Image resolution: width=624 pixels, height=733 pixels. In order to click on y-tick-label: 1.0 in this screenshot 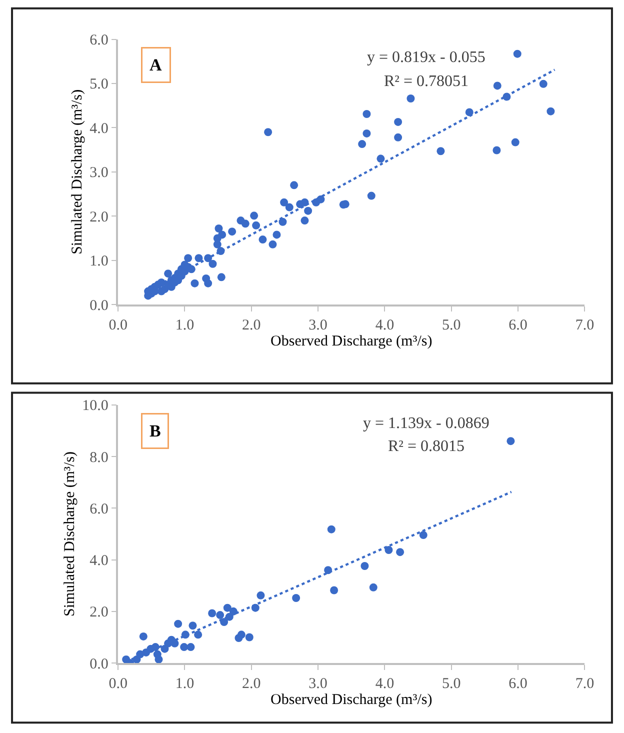, I will do `click(99, 262)`.